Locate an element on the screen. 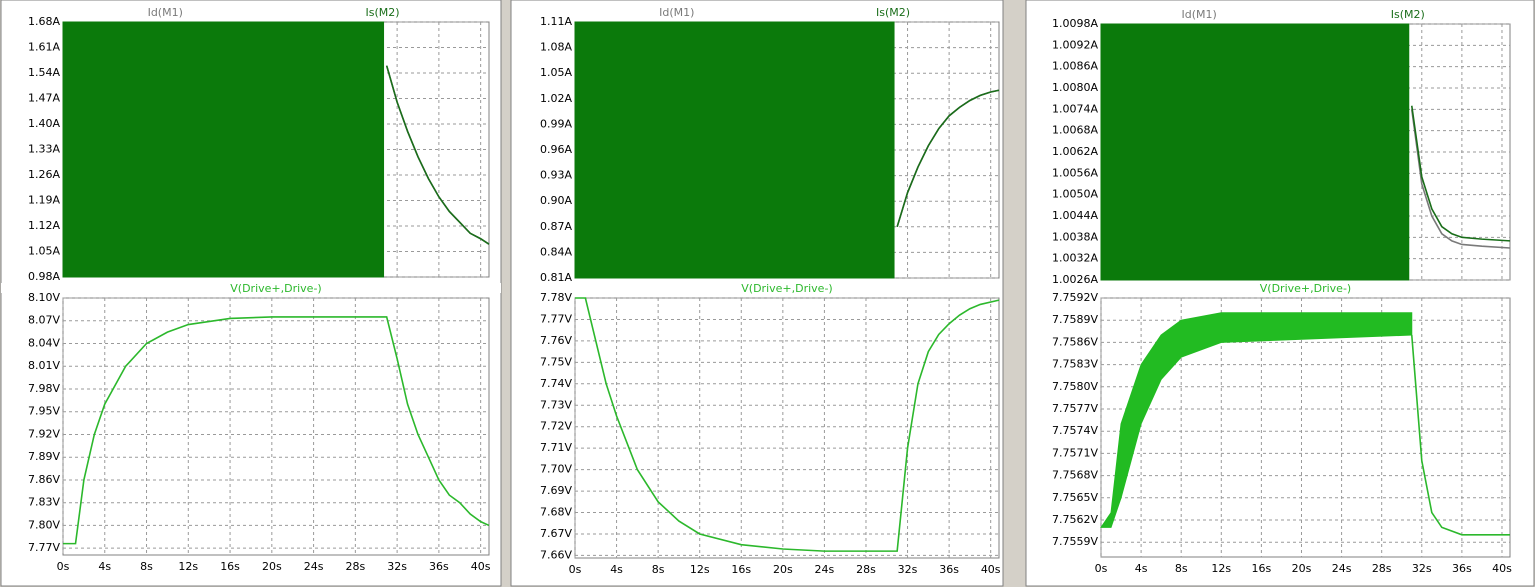 The image size is (1535, 587). y-tick-label: 1.40A is located at coordinates (44, 123).